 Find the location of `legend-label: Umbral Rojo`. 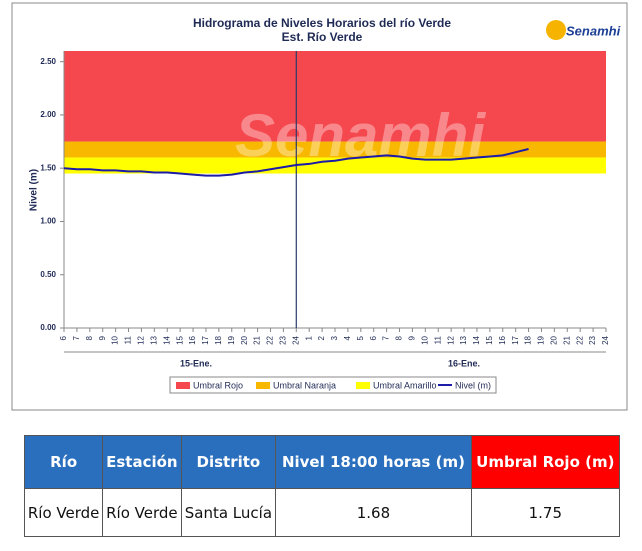

legend-label: Umbral Rojo is located at coordinates (218, 385).